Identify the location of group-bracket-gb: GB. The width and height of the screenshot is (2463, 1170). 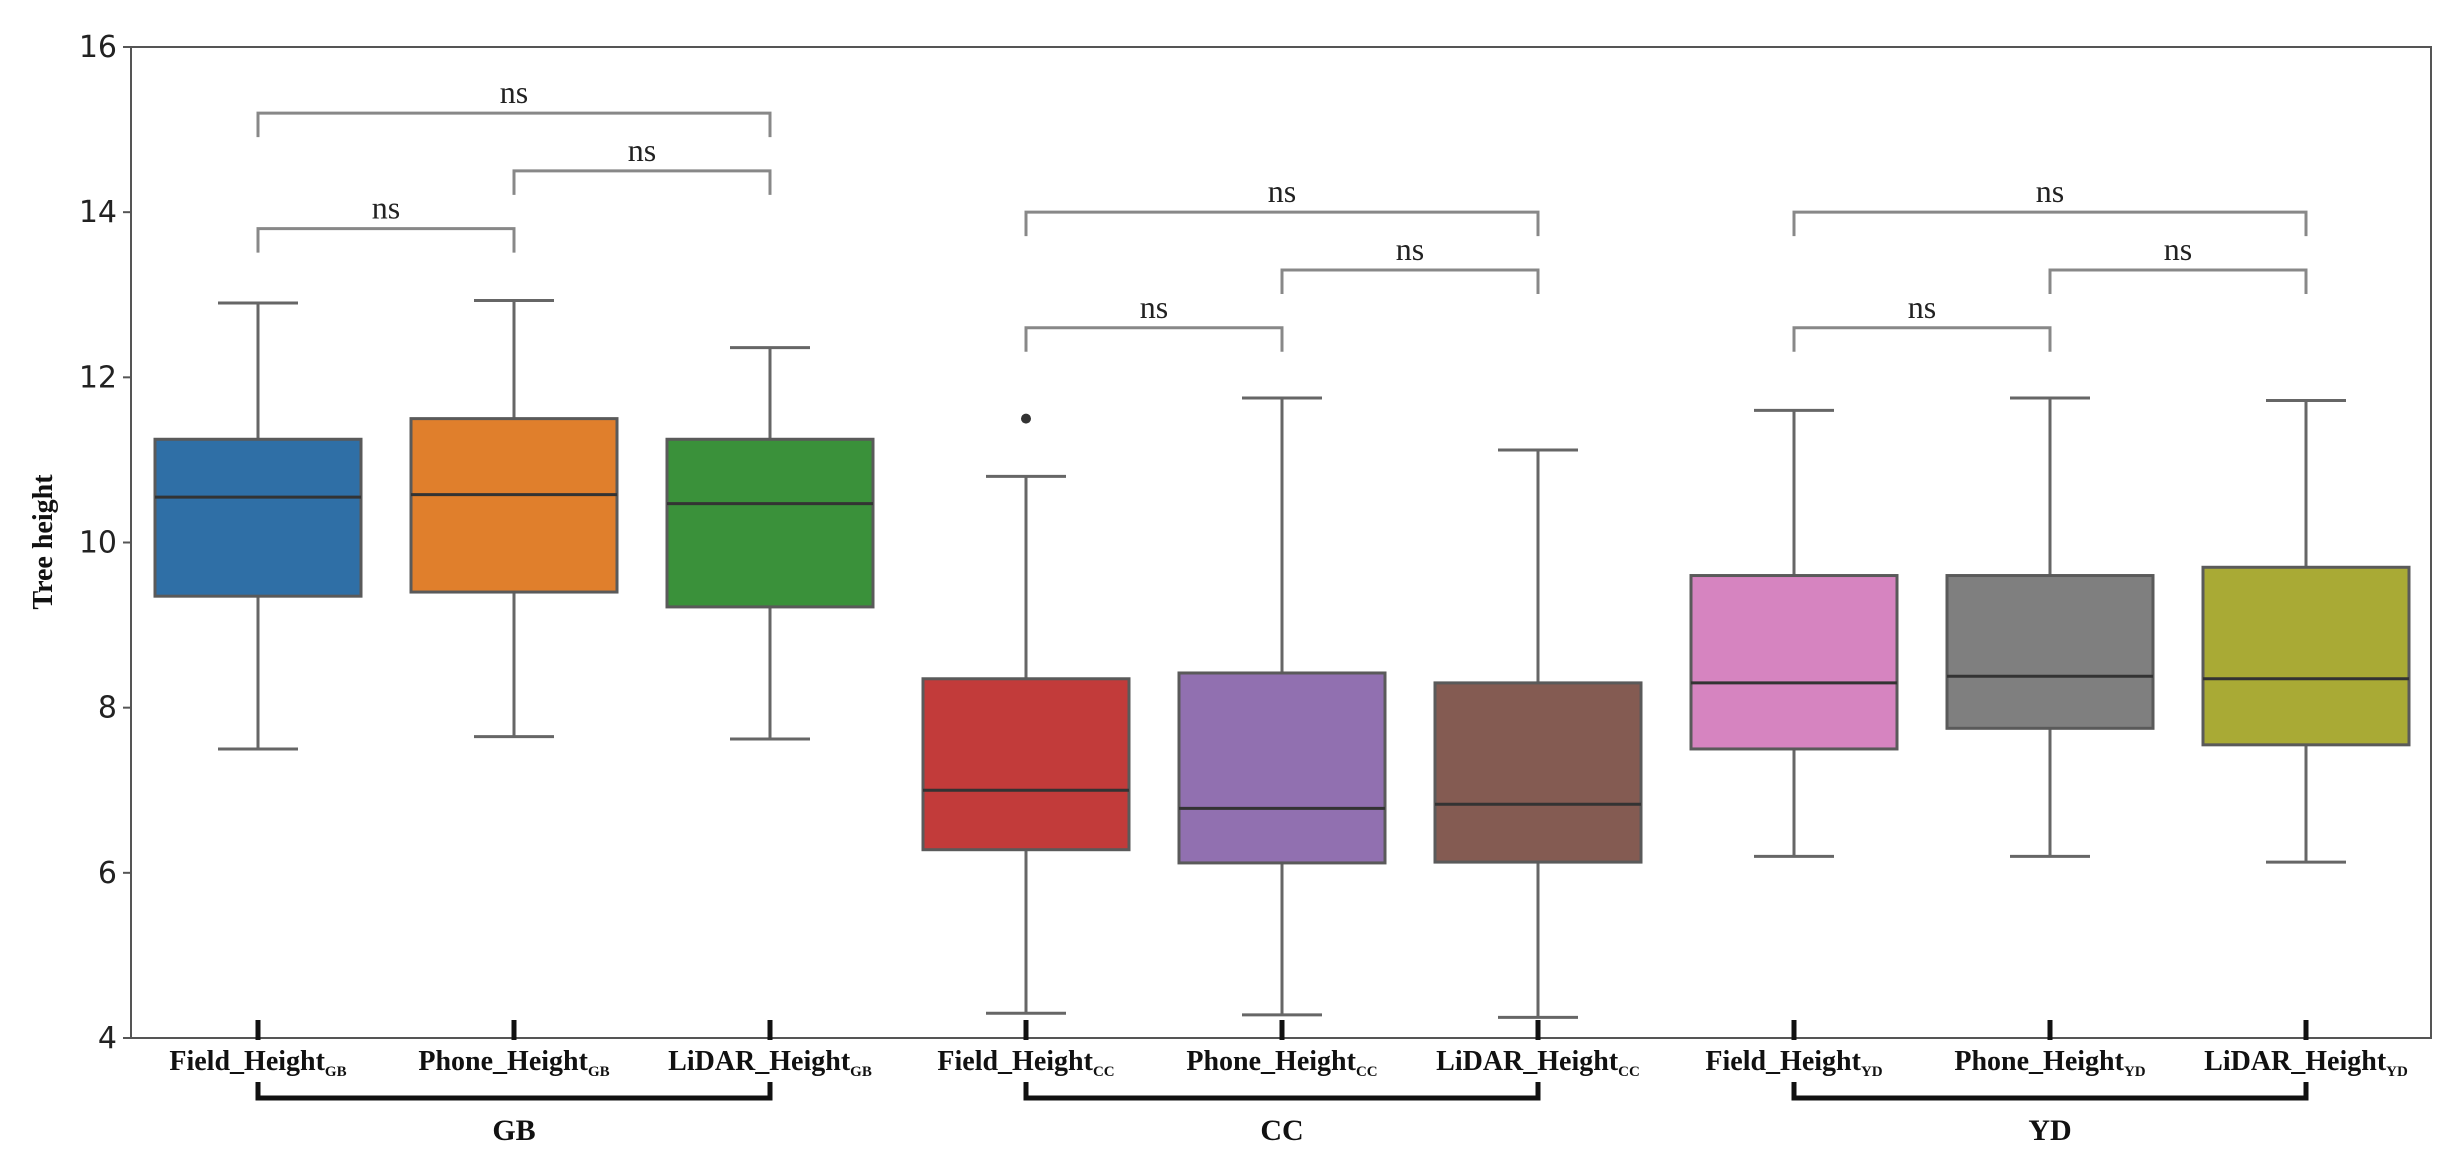
(514, 1114).